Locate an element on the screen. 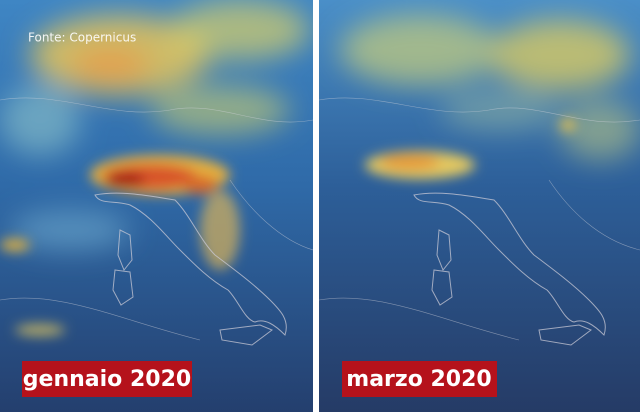 Image resolution: width=640 pixels, height=412 pixels. divider is located at coordinates (316, 206).